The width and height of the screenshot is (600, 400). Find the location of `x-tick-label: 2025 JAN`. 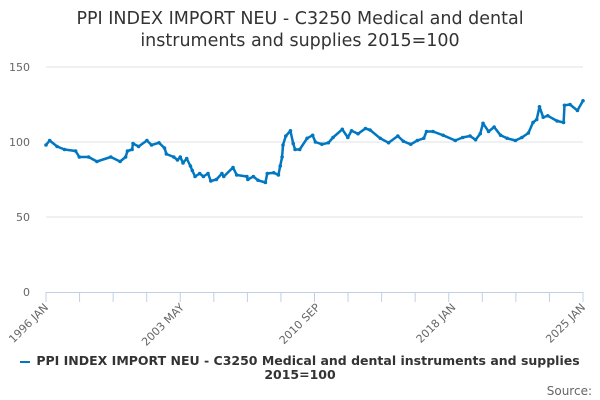

x-tick-label: 2025 JAN is located at coordinates (565, 323).